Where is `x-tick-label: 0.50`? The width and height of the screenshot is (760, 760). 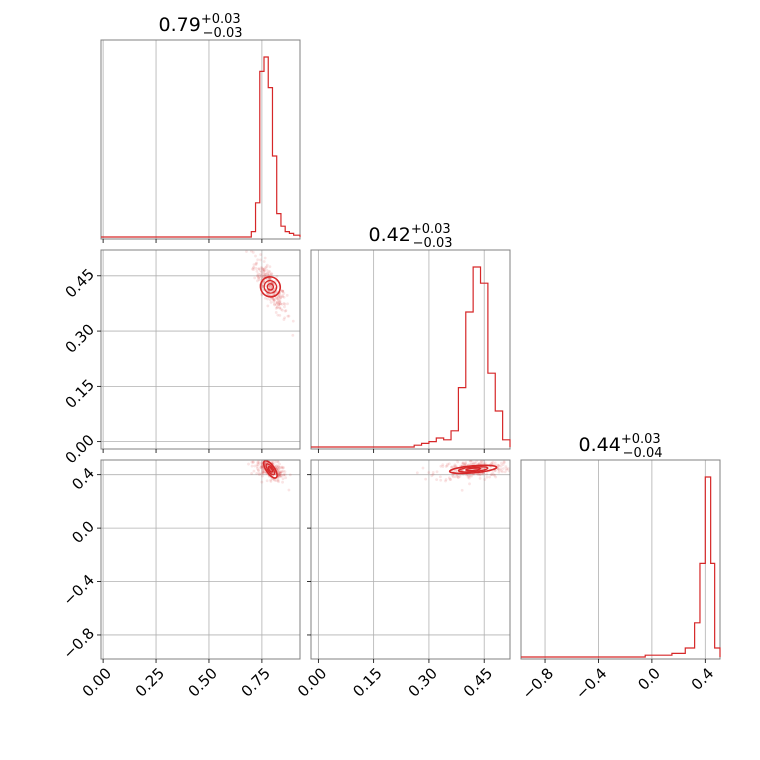 x-tick-label: 0.50 is located at coordinates (203, 682).